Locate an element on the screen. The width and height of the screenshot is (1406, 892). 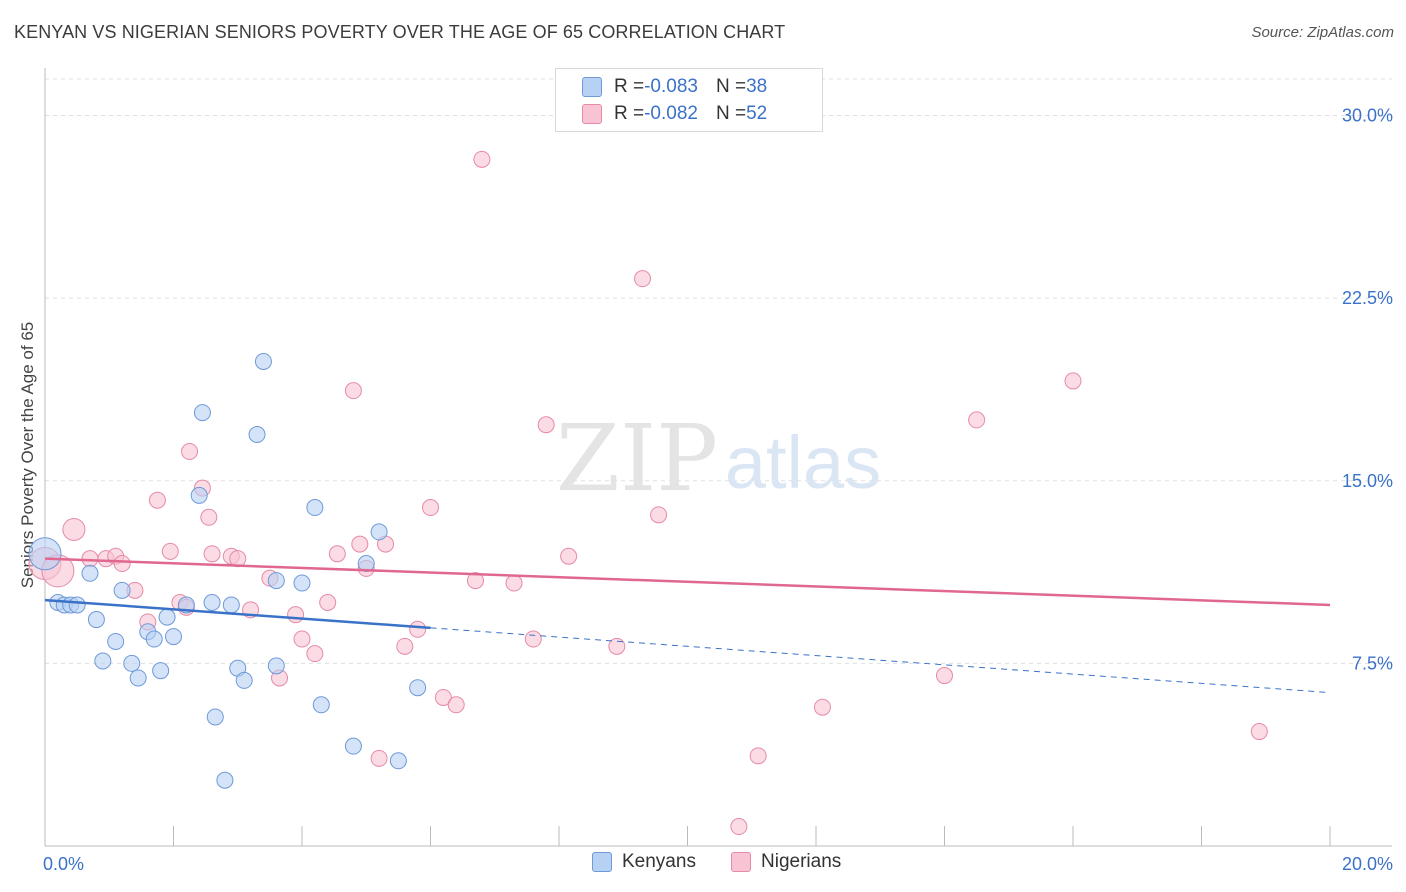
legend-item-nigerians: Nigerians is located at coordinates (786, 862).